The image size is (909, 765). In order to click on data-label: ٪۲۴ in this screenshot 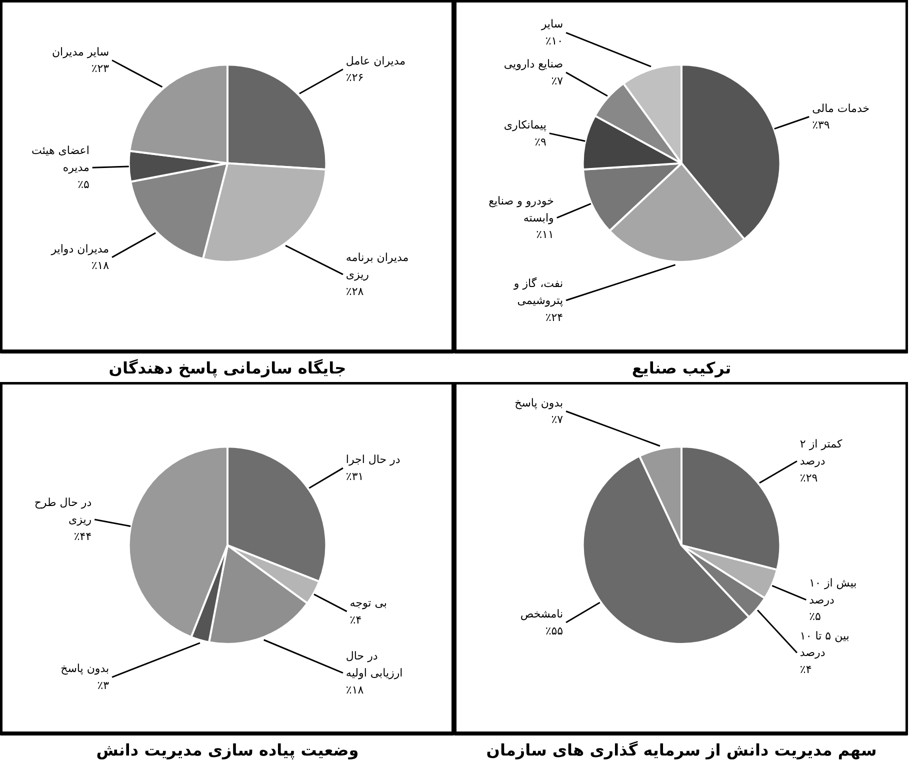, I will do `click(554, 317)`.